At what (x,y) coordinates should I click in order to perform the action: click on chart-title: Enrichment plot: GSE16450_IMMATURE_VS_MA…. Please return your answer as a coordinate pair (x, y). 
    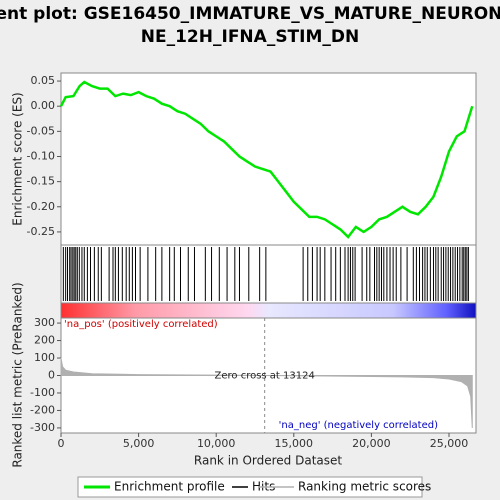
    Looking at the image, I should click on (250, 14).